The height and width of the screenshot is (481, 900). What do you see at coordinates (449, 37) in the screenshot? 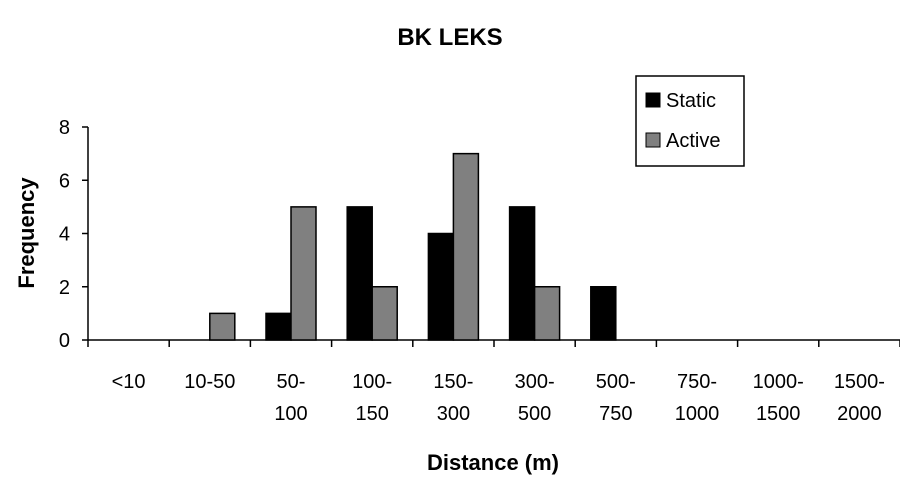
I see `chart-title: BK LEKS` at bounding box center [449, 37].